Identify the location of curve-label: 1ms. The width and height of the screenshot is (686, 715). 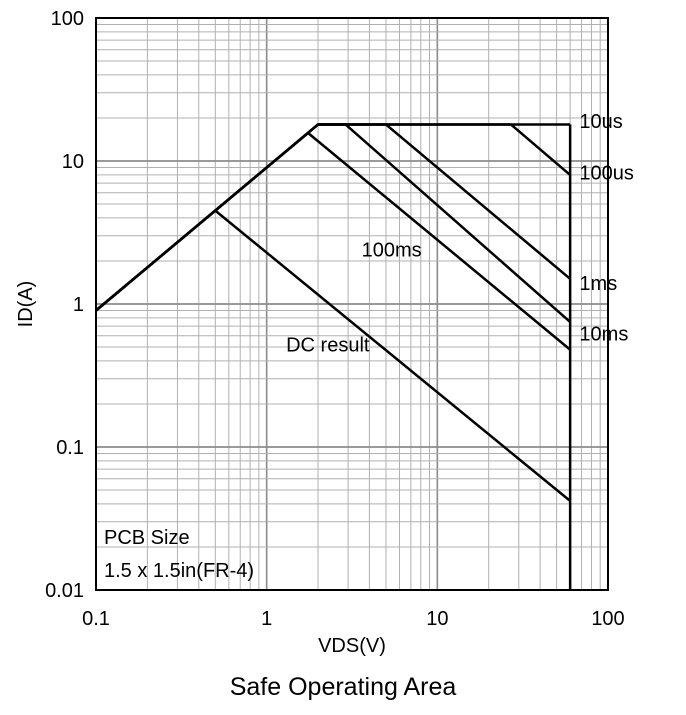
(598, 284).